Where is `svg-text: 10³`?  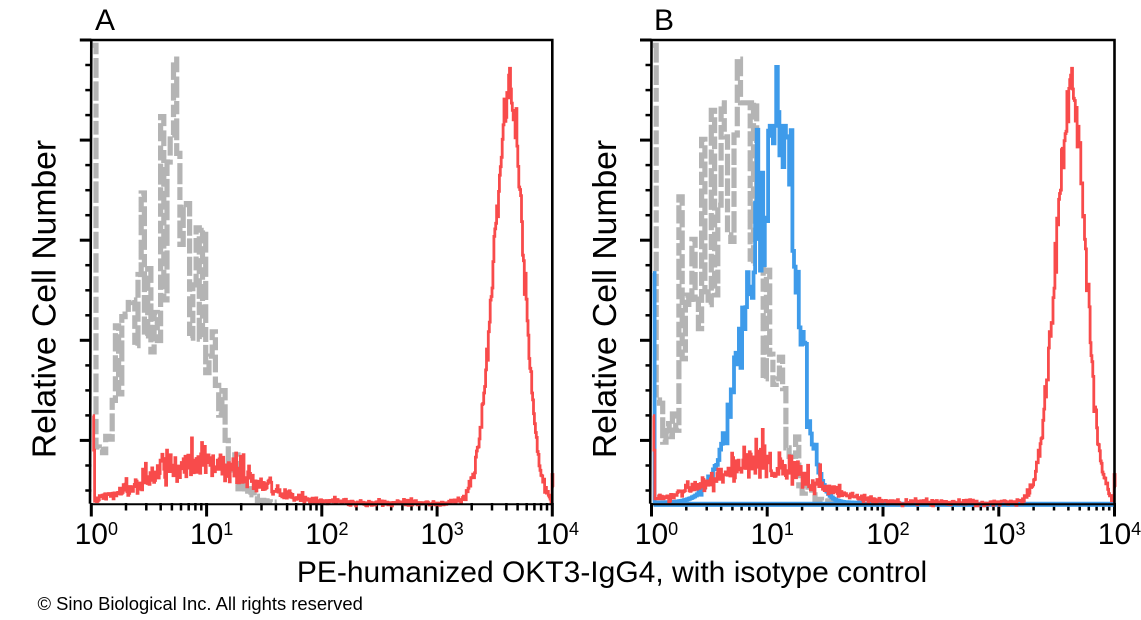 svg-text: 10³ is located at coordinates (1003, 534).